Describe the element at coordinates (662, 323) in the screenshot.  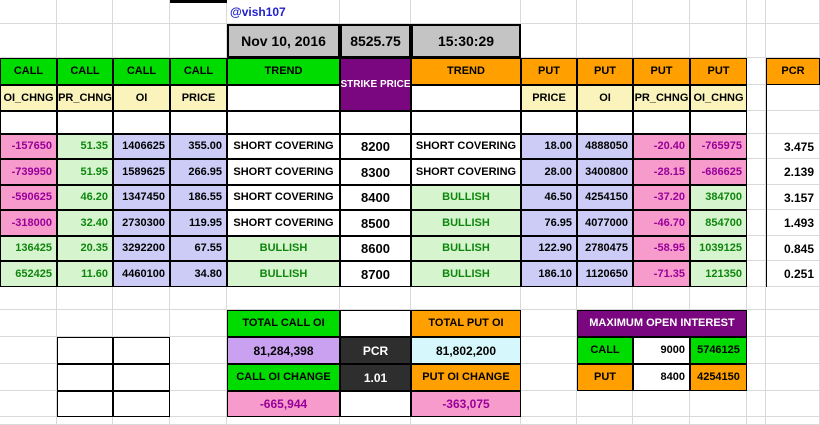
I see `max-oi-title: MAXIMUM OPEN INTEREST` at that location.